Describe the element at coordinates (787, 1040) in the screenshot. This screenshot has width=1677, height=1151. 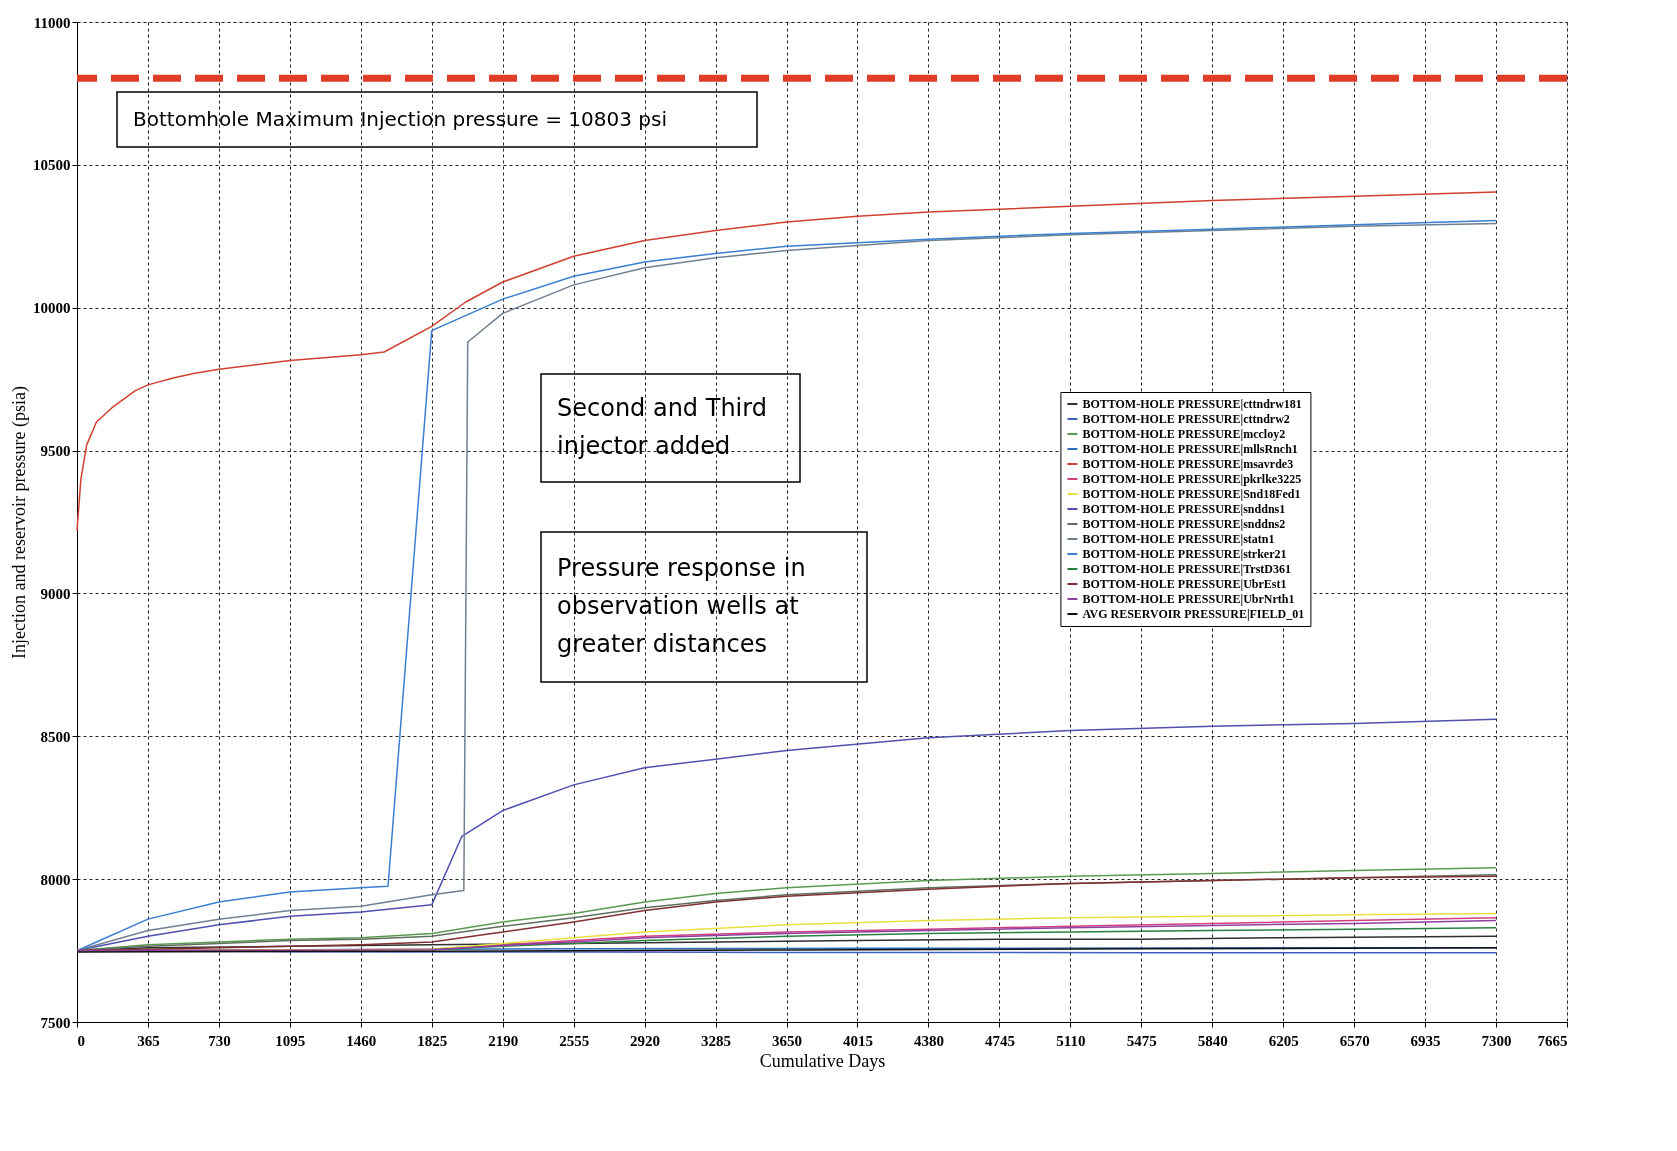
I see `x-tick-label: 3650` at that location.